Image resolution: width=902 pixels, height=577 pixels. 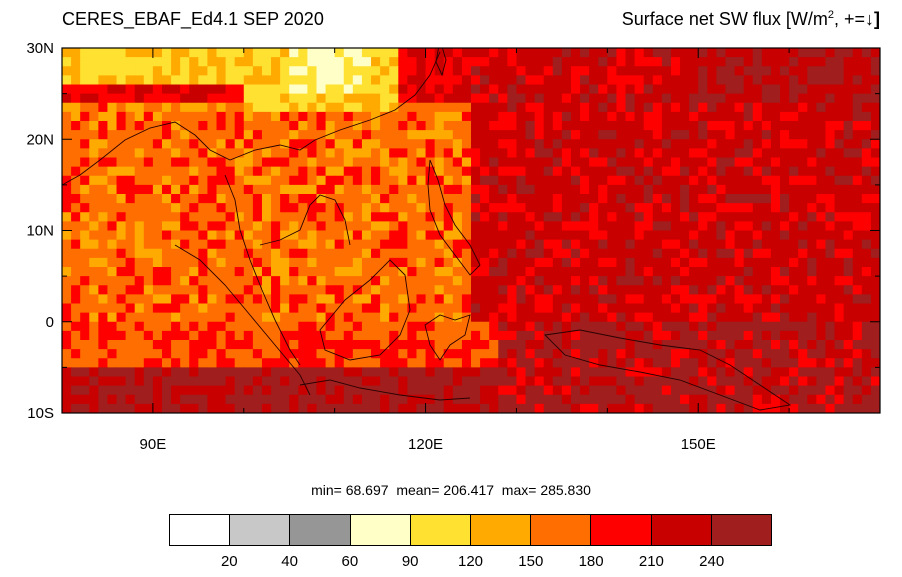 What do you see at coordinates (454, 217) in the screenshot?
I see `coastline-philippines` at bounding box center [454, 217].